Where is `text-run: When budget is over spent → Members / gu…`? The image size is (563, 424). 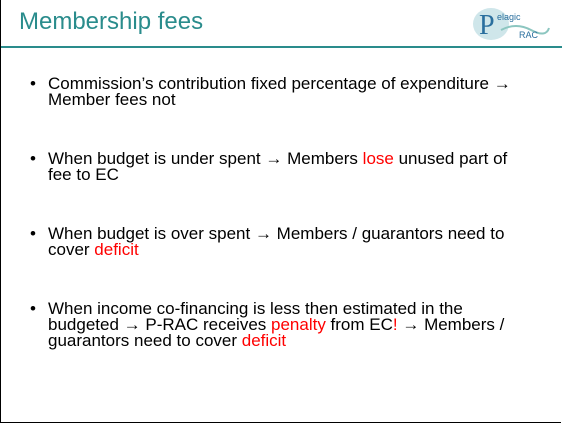 text-run: When budget is over spent → Members / gu… is located at coordinates (276, 241).